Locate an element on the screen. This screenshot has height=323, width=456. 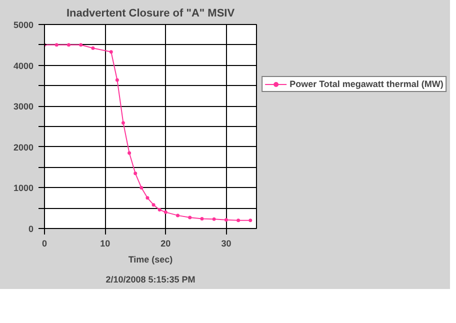
x-tick-label: 30 is located at coordinates (226, 243).